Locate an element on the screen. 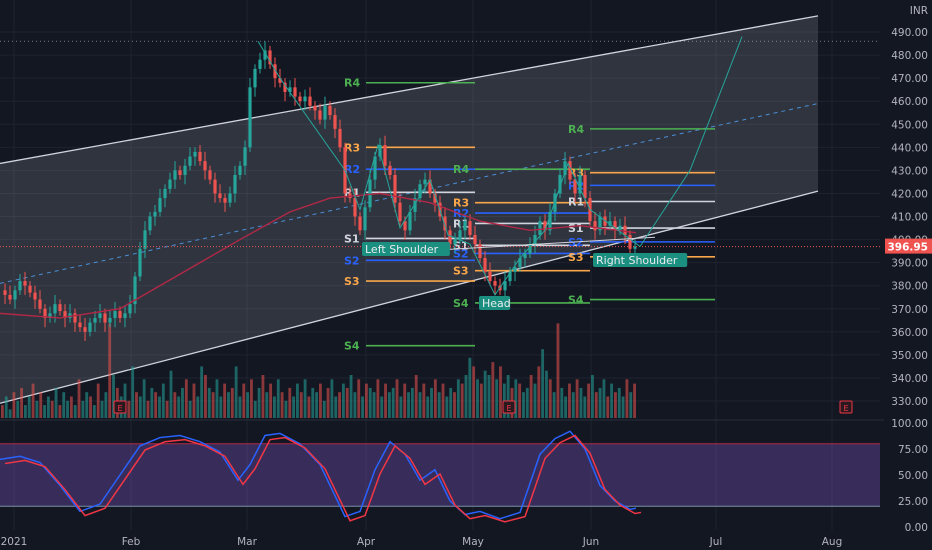  oscillator-tick-label: 50.00 is located at coordinates (913, 476).